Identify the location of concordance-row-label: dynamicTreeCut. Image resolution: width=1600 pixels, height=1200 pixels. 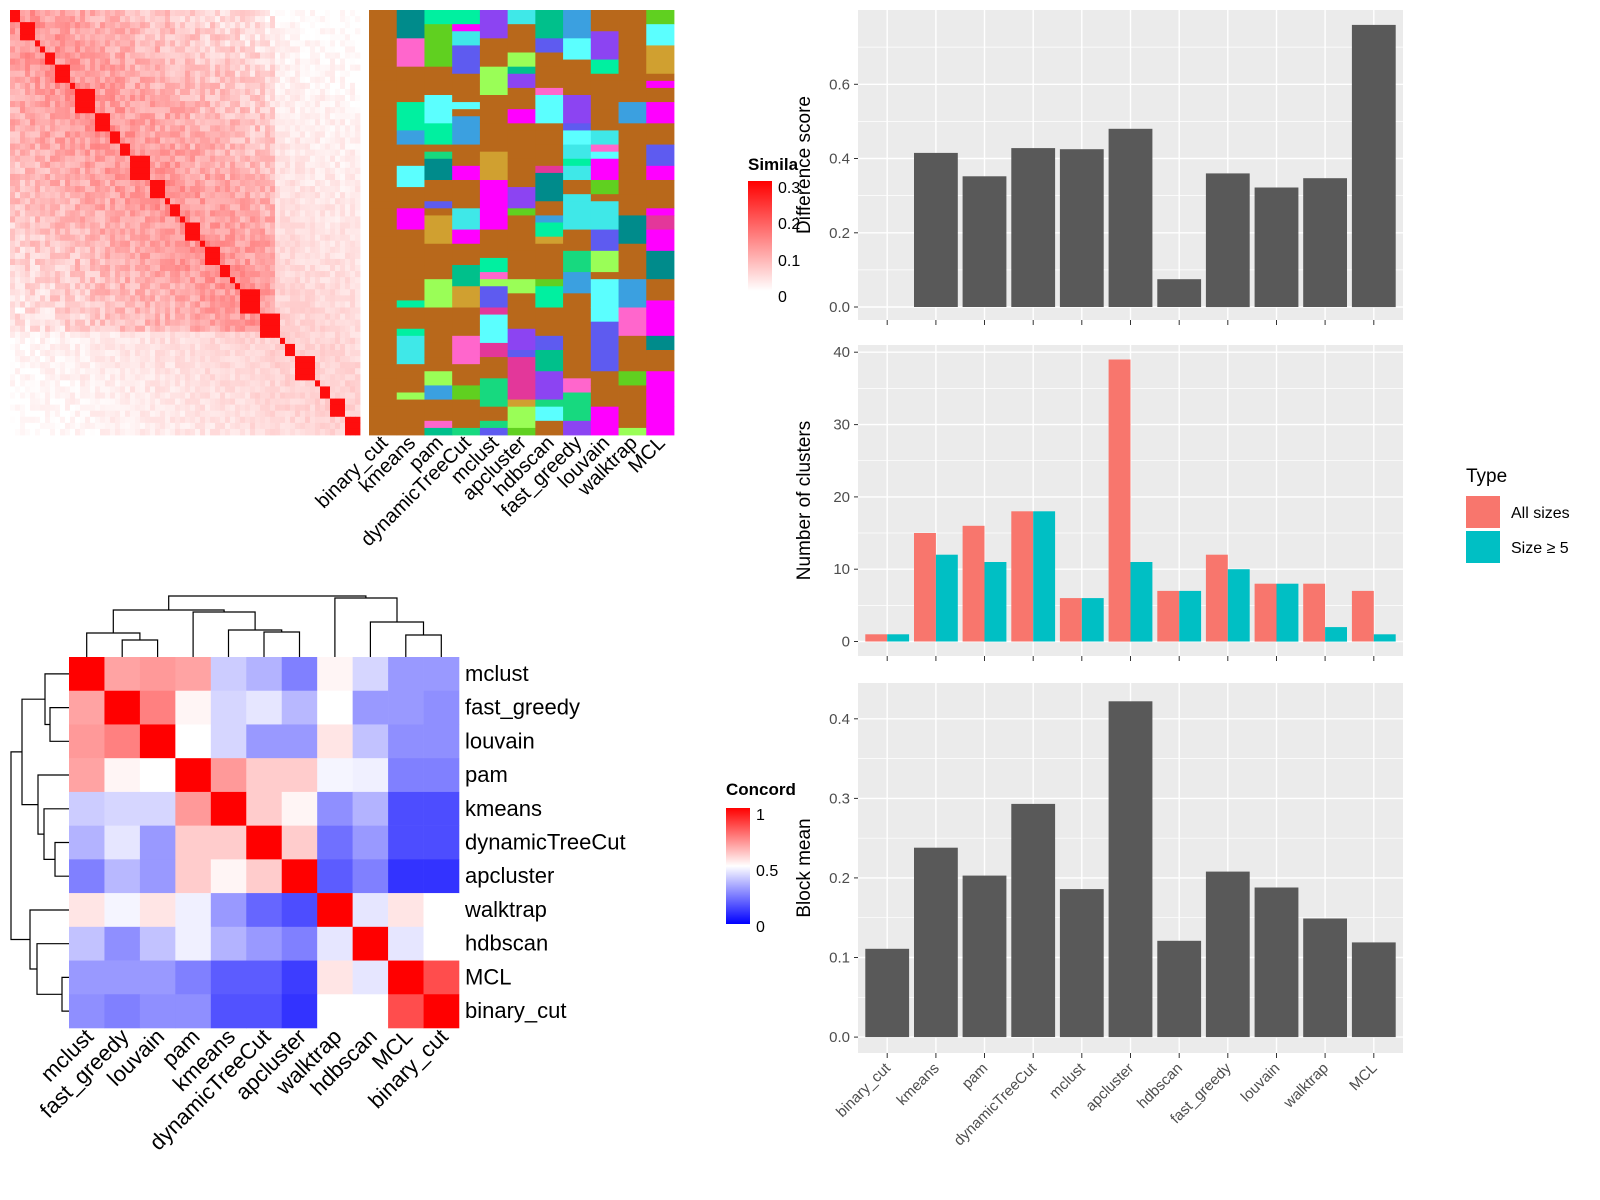
(545, 842).